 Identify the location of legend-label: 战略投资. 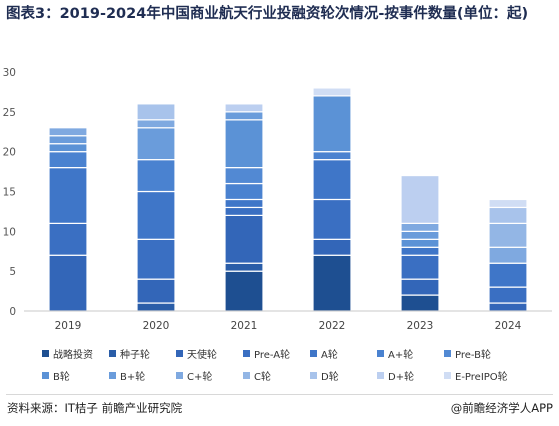
(73, 355).